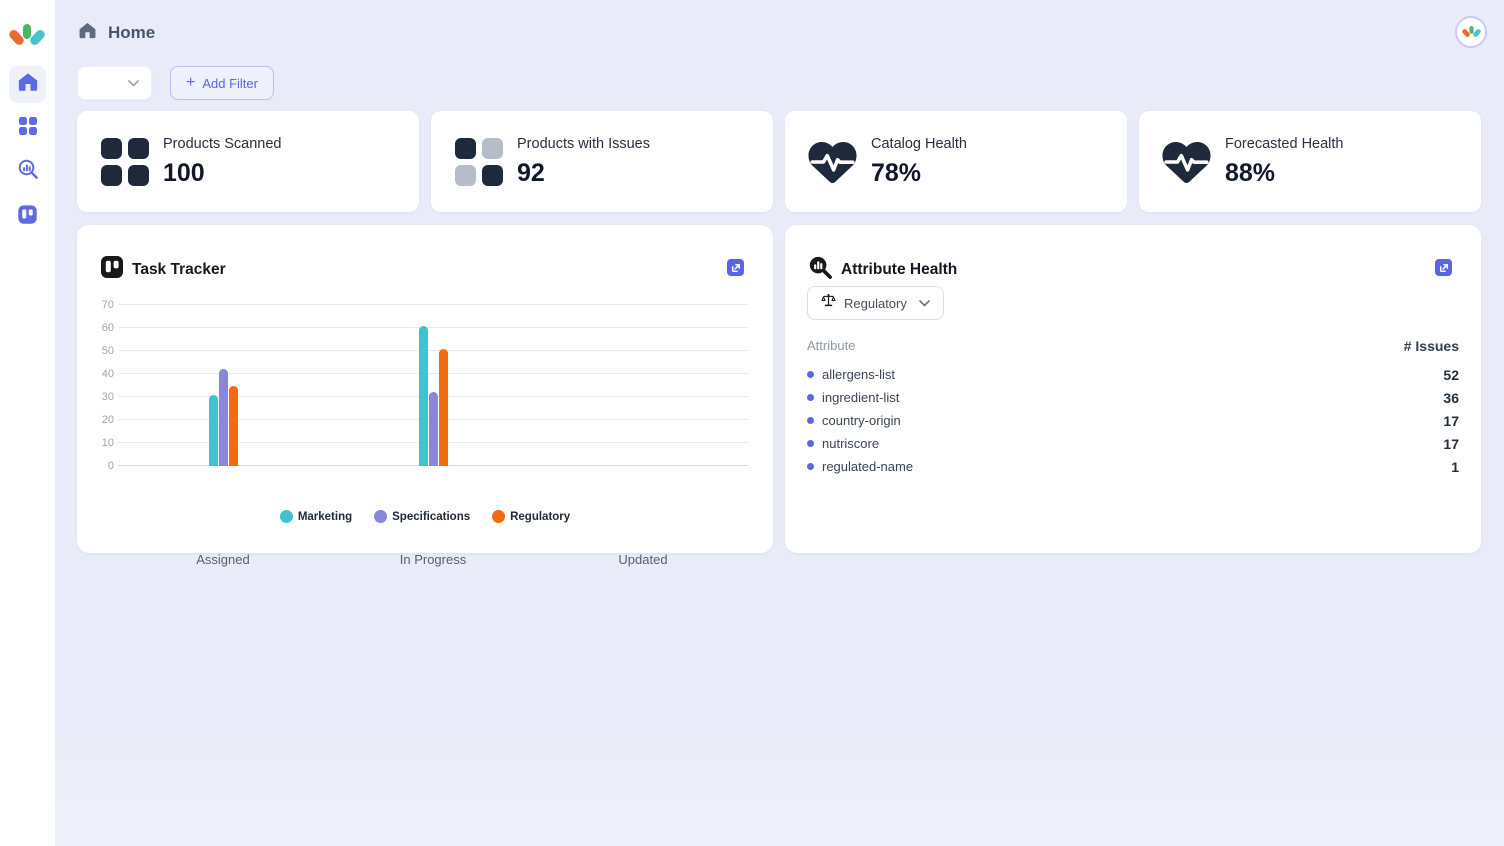 The height and width of the screenshot is (846, 1504). I want to click on sidebar-item-home, so click(27, 84).